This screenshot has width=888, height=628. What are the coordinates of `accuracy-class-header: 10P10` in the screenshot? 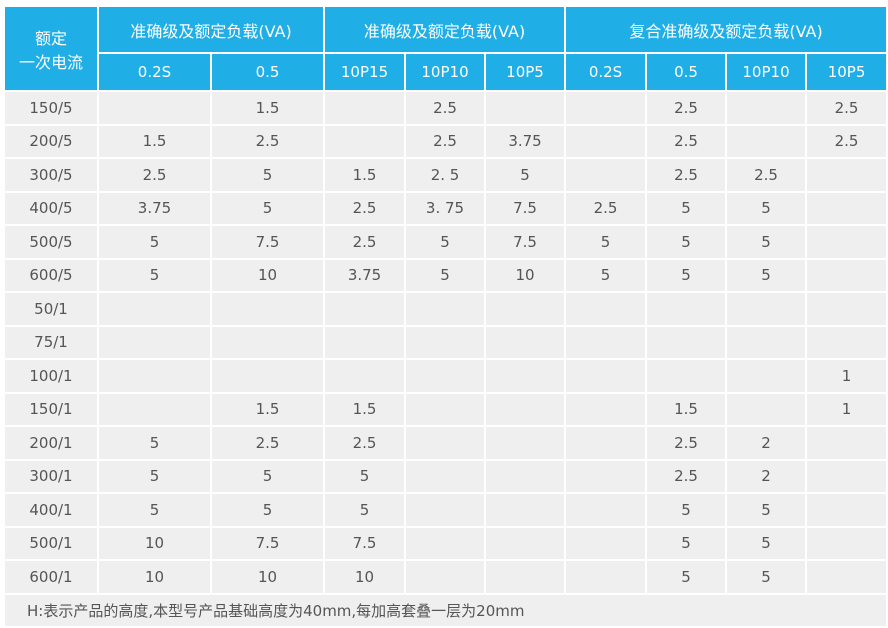 It's located at (766, 72).